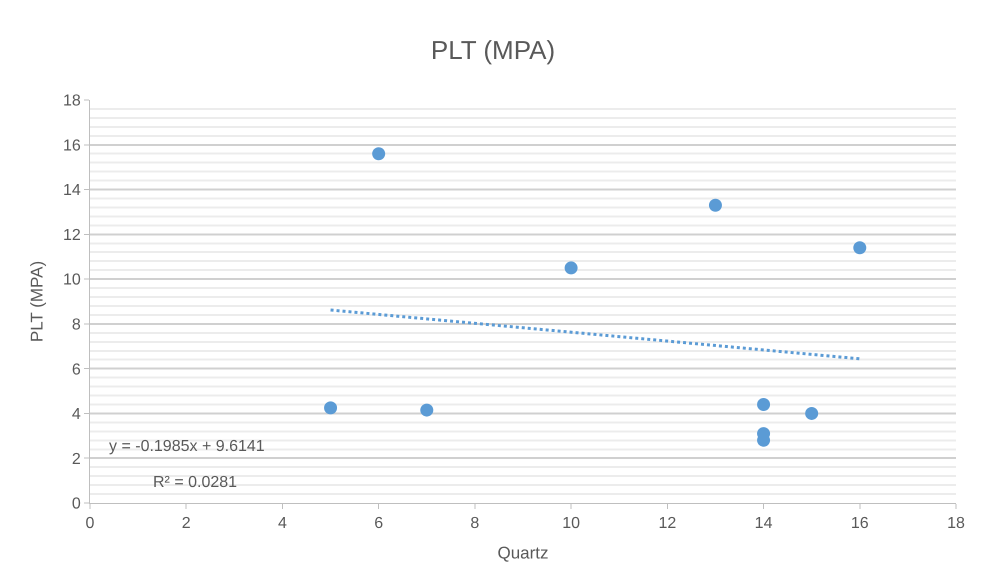 The image size is (986, 583). I want to click on x-tick-label: 14, so click(763, 523).